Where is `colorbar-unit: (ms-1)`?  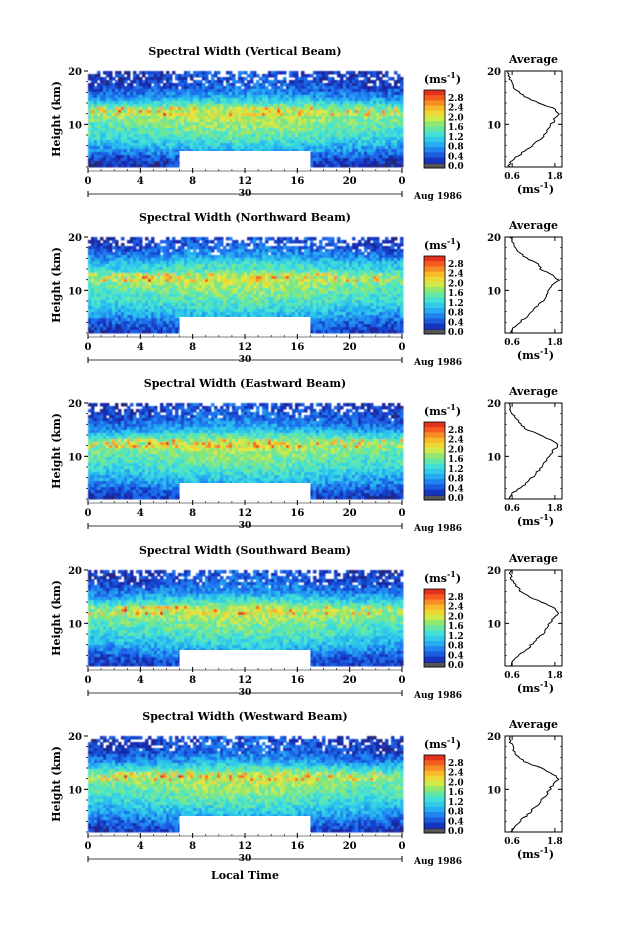
colorbar-unit: (ms-1) is located at coordinates (442, 78).